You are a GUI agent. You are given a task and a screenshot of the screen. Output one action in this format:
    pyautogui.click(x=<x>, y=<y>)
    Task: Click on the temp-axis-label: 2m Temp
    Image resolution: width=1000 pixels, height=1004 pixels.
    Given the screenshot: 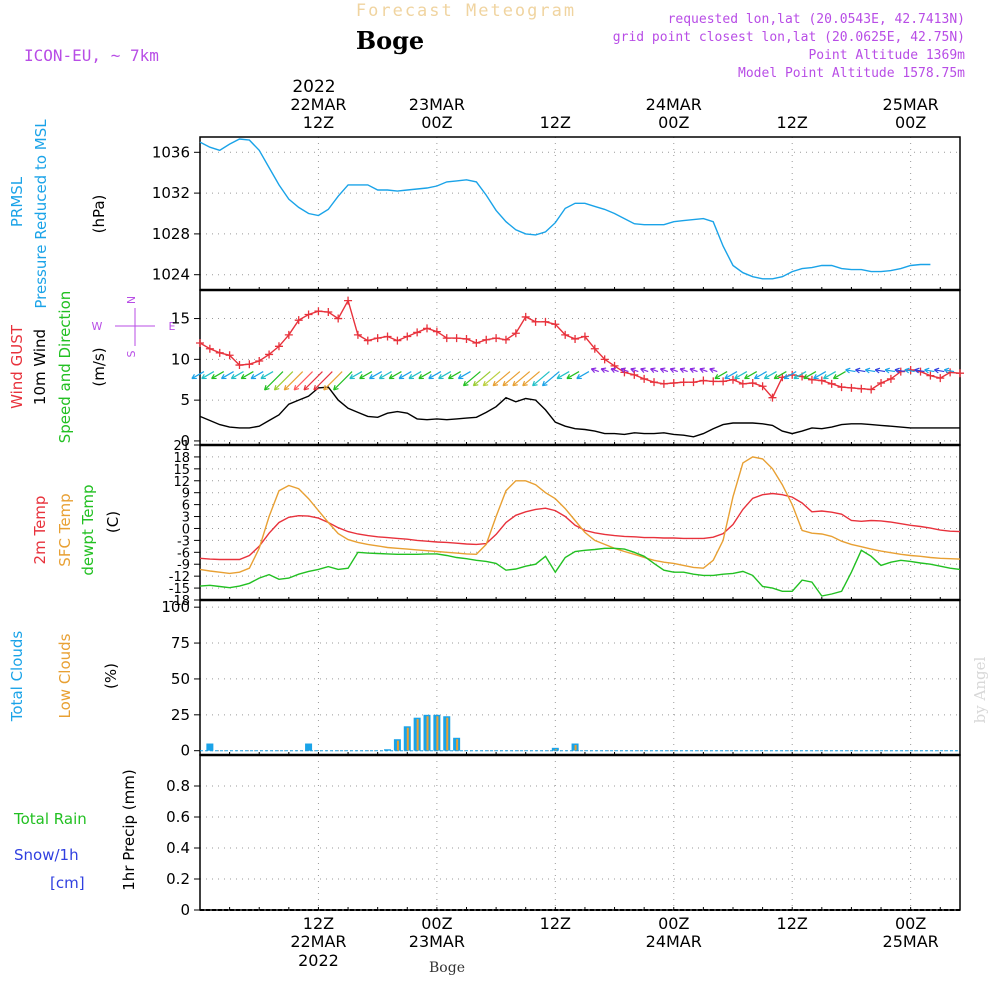 What is the action you would take?
    pyautogui.click(x=40, y=530)
    